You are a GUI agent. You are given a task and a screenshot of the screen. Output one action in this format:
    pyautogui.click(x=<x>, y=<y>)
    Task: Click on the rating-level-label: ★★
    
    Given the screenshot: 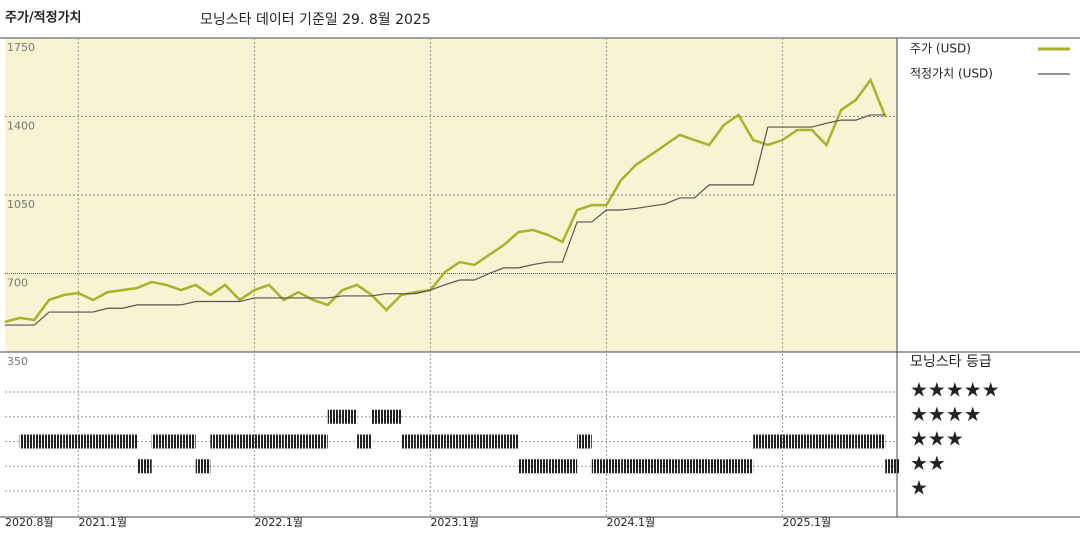 What is the action you would take?
    pyautogui.click(x=928, y=463)
    